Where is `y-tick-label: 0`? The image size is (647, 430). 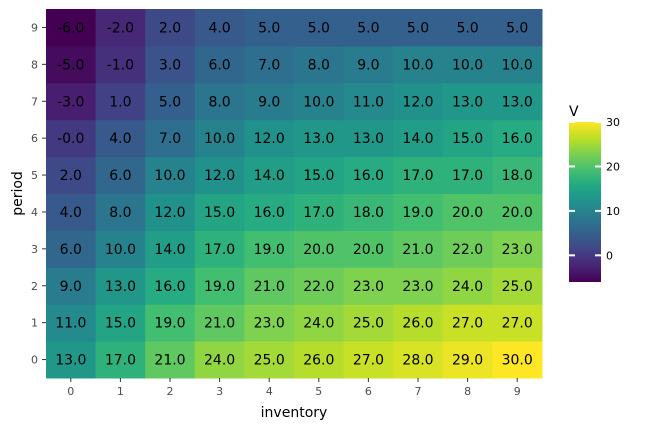 y-tick-label: 0 is located at coordinates (34, 360).